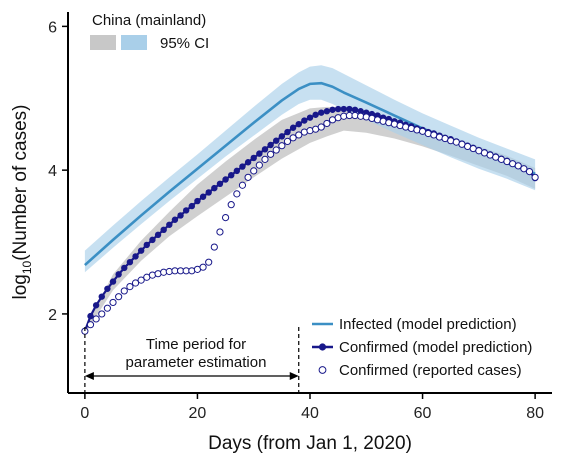  Describe the element at coordinates (27, 267) in the screenshot. I see `y-axis-title-sub: 10` at that location.